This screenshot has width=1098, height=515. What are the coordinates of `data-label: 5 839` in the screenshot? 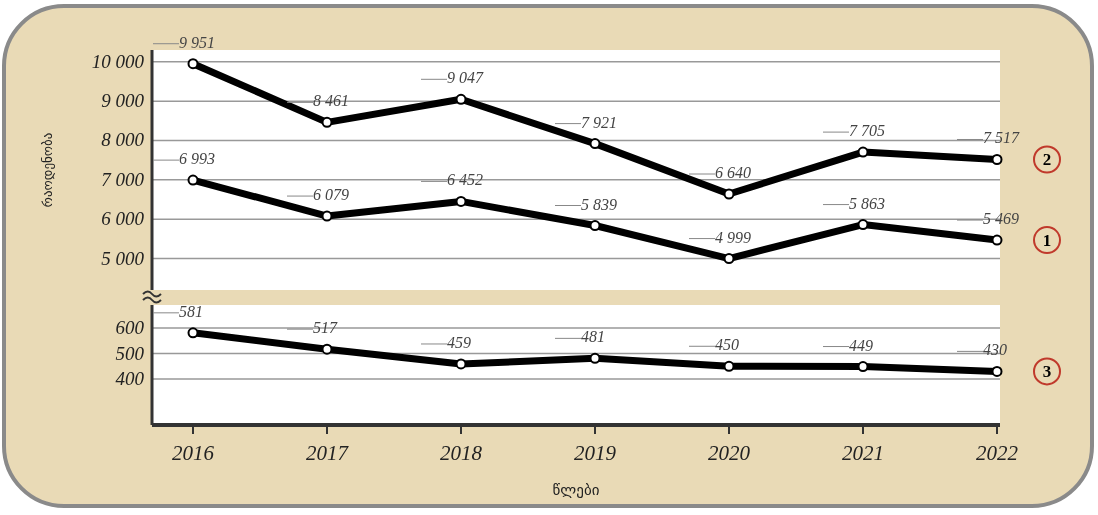 It's located at (599, 204).